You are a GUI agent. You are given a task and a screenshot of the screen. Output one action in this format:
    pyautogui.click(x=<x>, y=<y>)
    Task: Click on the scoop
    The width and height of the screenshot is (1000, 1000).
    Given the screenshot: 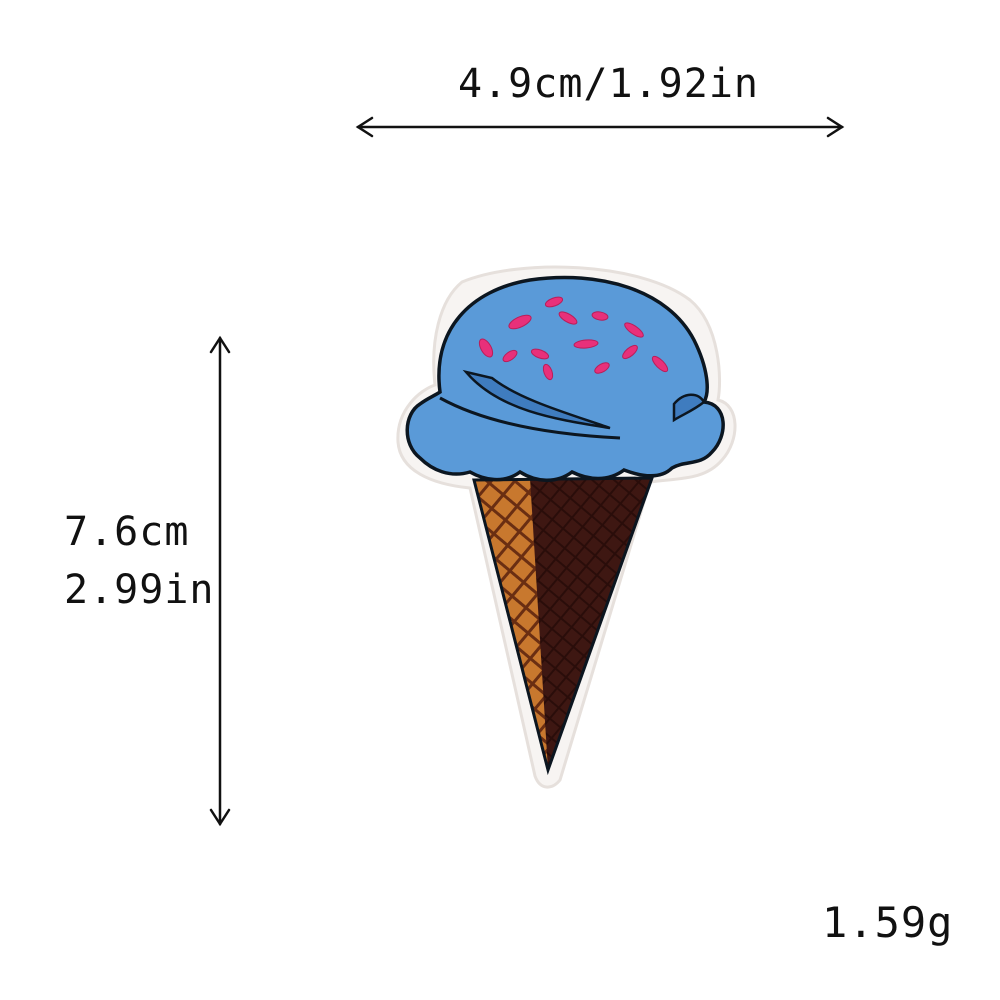 What is the action you would take?
    pyautogui.click(x=565, y=378)
    